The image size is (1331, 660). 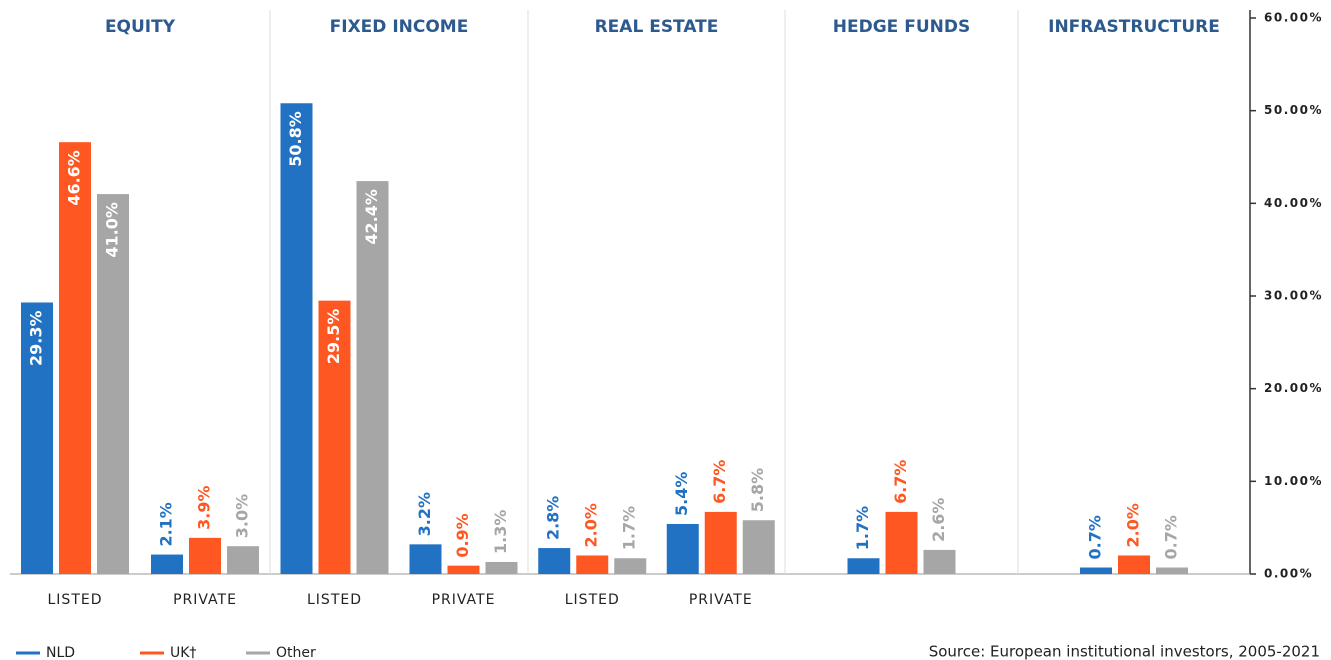 I want to click on value-label: 41.0%, so click(x=112, y=230).